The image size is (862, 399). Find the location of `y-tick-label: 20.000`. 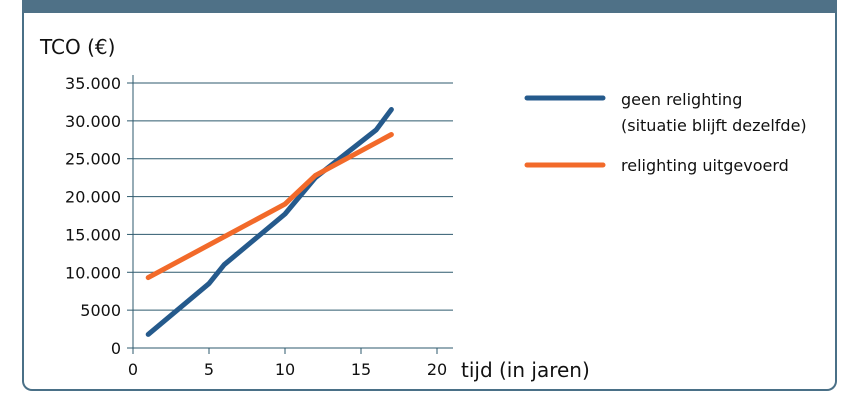

y-tick-label: 20.000 is located at coordinates (93, 197).